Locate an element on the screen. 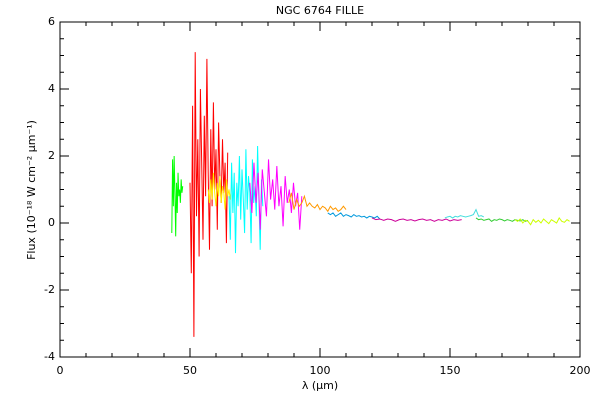 This screenshot has height=400, width=600. x-tick-label: 50 is located at coordinates (190, 370).